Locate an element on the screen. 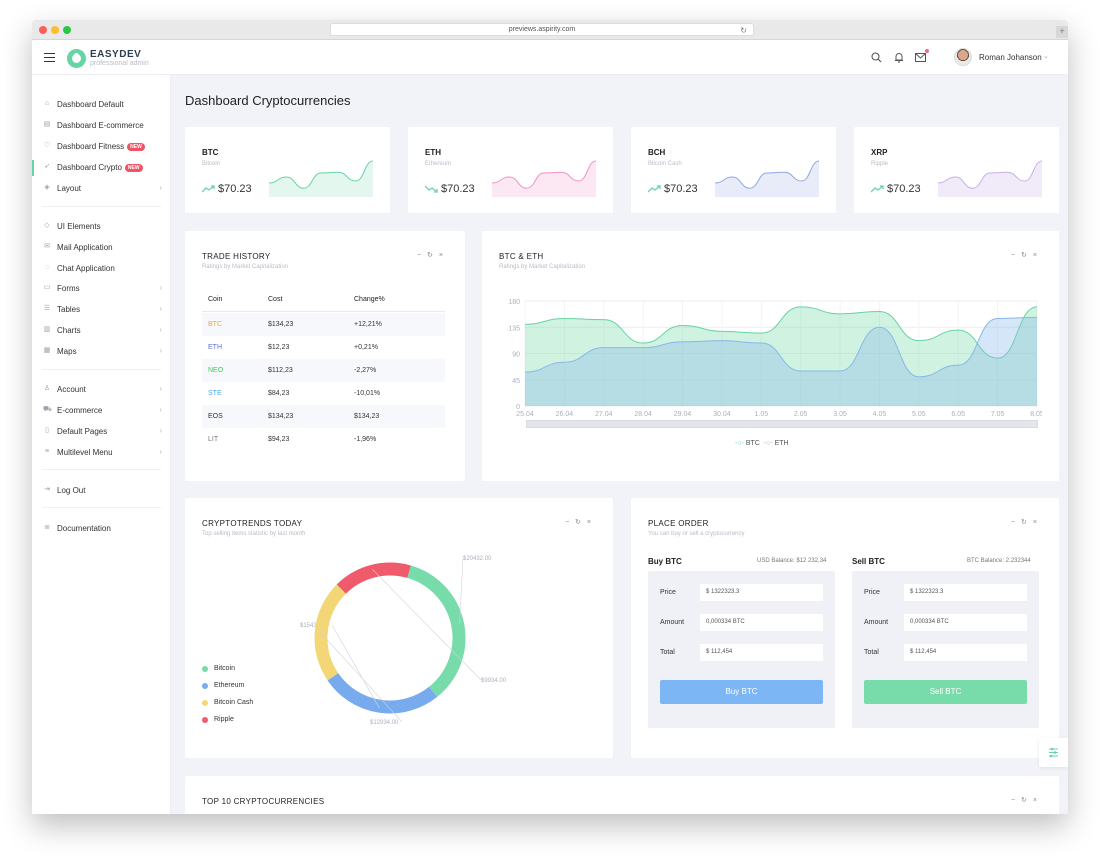 This screenshot has height=860, width=1100. search-icon is located at coordinates (876, 57).